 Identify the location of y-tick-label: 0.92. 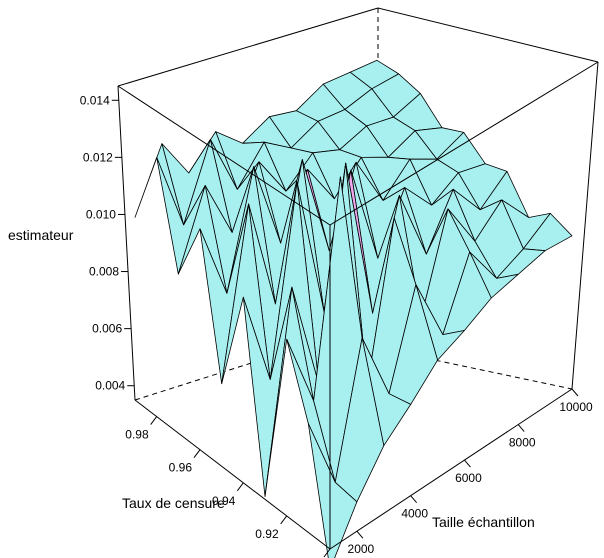
(267, 534).